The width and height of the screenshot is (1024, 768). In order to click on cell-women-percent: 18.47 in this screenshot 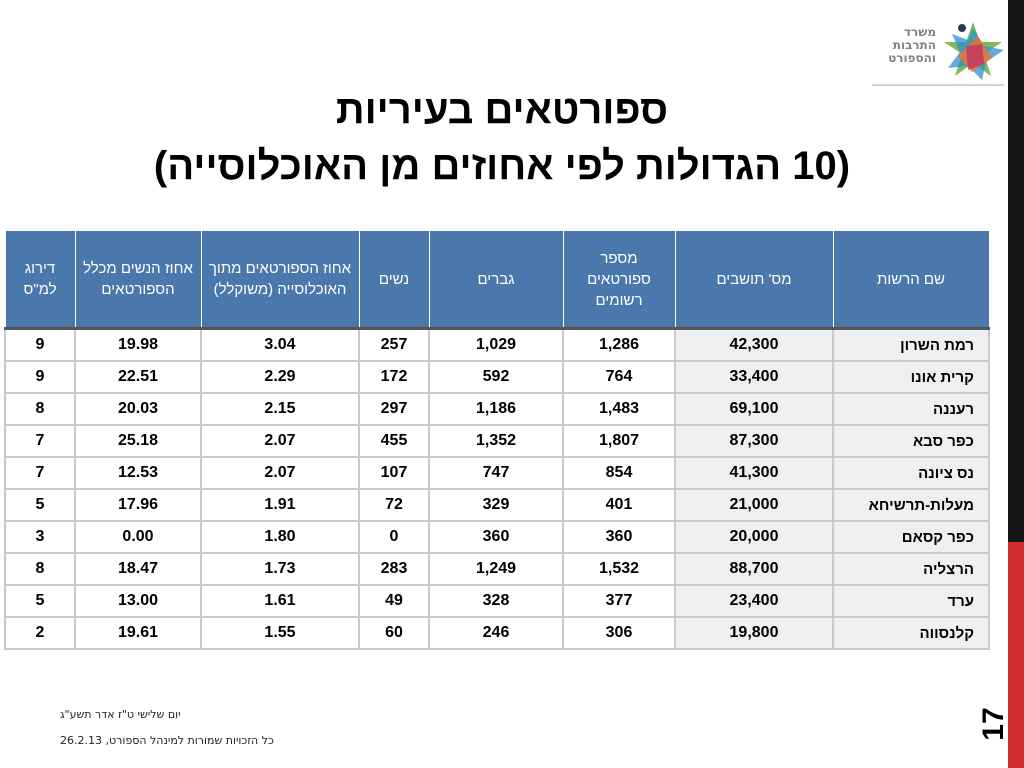, I will do `click(138, 569)`.